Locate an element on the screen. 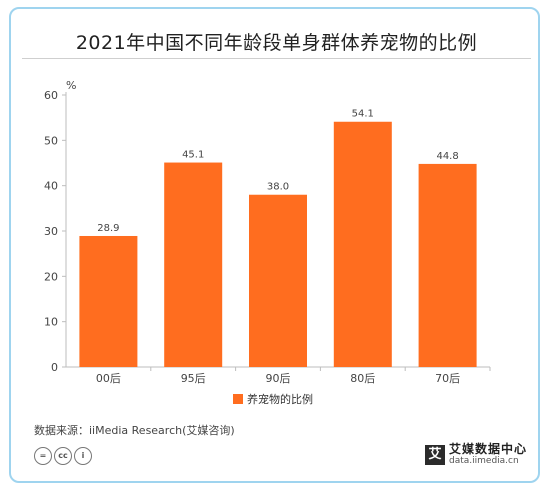  y-tick-label: 50 is located at coordinates (51, 140).